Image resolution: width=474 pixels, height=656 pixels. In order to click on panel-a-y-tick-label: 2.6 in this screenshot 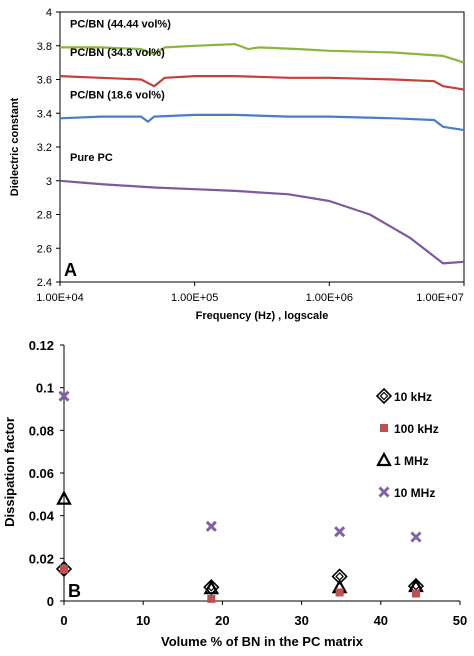, I will do `click(44, 249)`.